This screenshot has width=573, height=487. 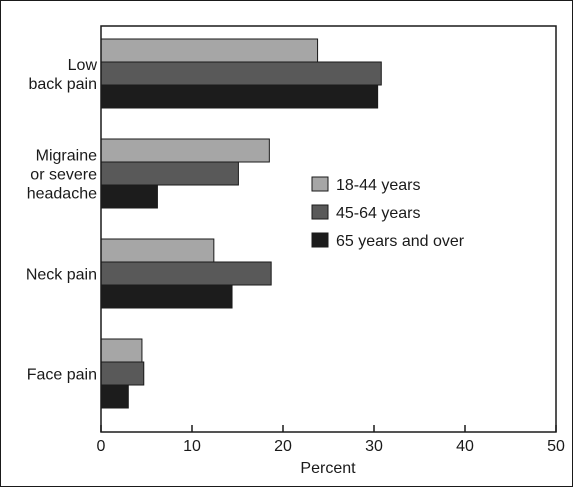 I want to click on category-label-line: Face pain, so click(x=62, y=375).